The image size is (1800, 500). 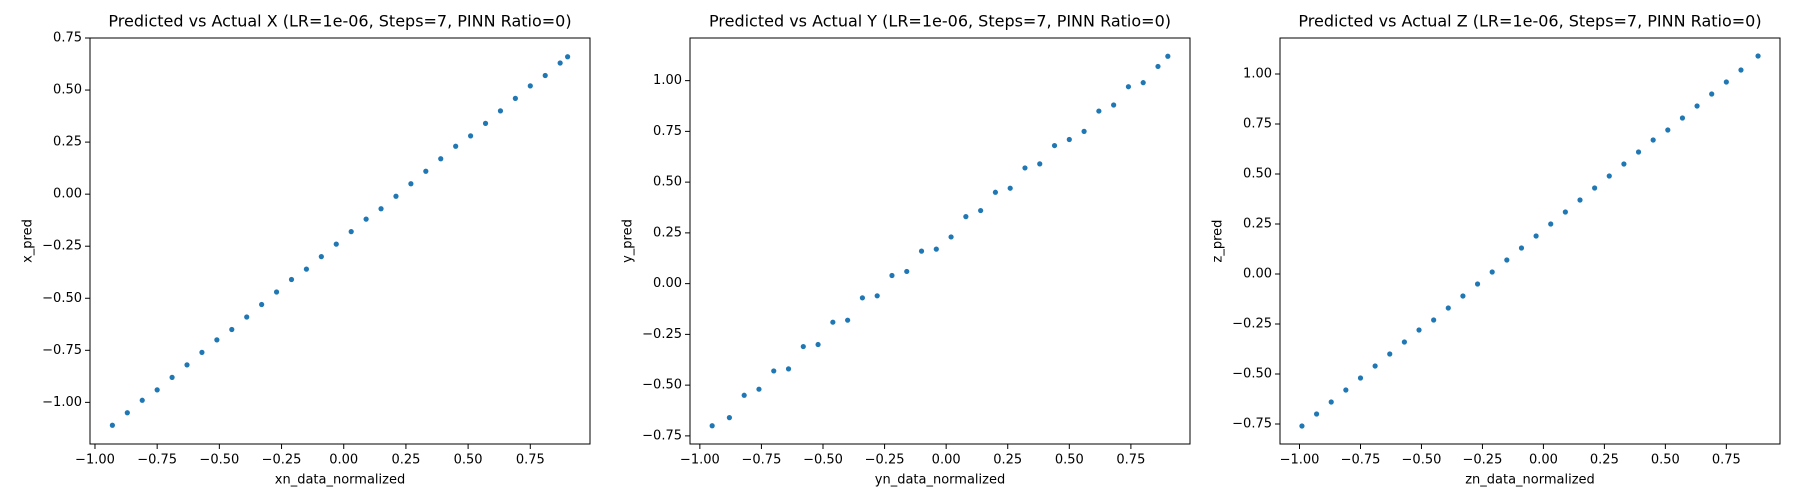 What do you see at coordinates (628, 241) in the screenshot?
I see `y-axis-label: y_pred` at bounding box center [628, 241].